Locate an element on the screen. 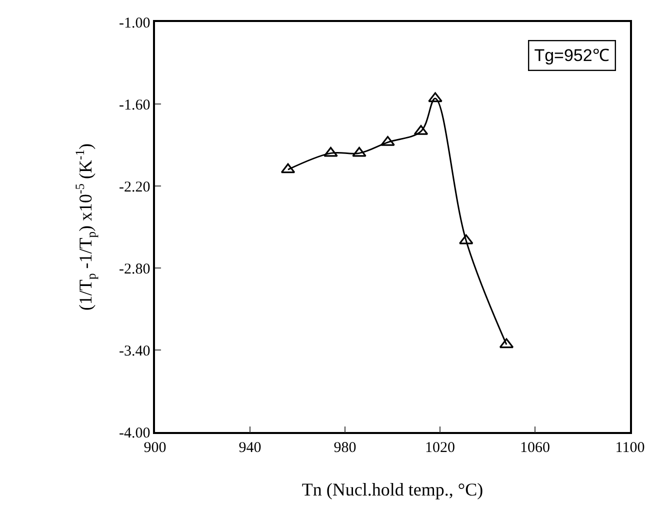 Image resolution: width=656 pixels, height=522 pixels. y-tick-label: -1.00 is located at coordinates (134, 23).